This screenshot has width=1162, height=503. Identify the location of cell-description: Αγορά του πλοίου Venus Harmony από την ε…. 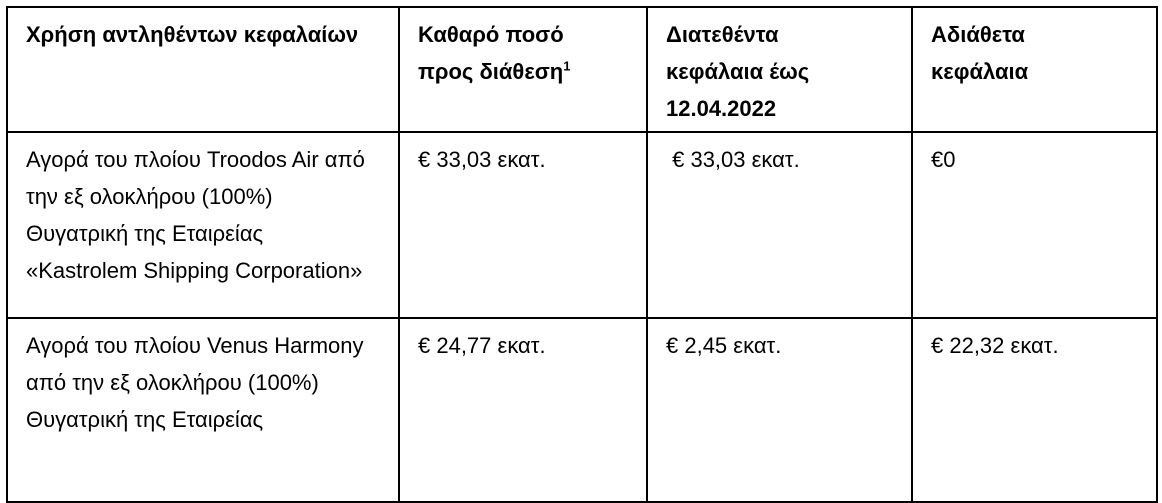
(203, 410).